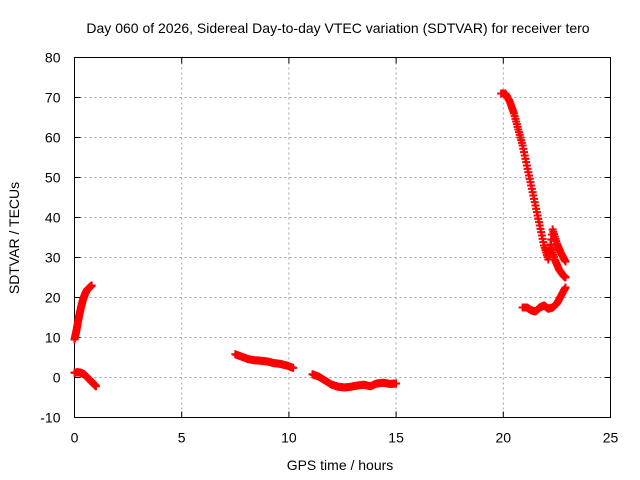 This screenshot has width=640, height=480. Describe the element at coordinates (289, 438) in the screenshot. I see `x-tick-label: 10` at that location.